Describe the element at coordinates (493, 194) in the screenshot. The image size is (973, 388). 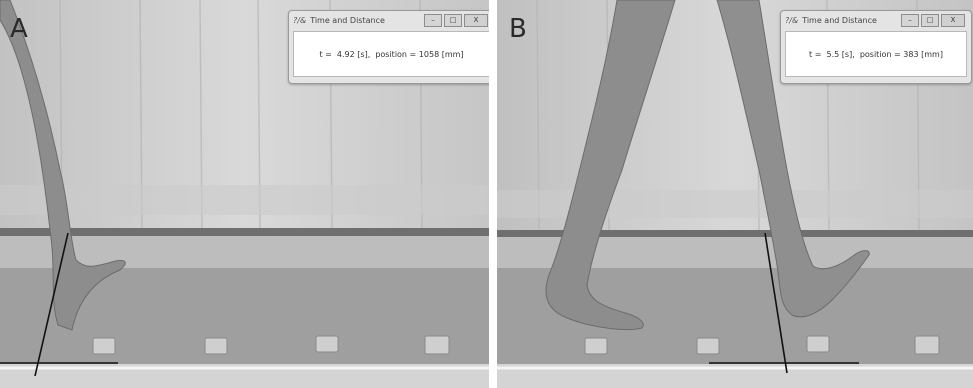
I see `panel-divider` at that location.